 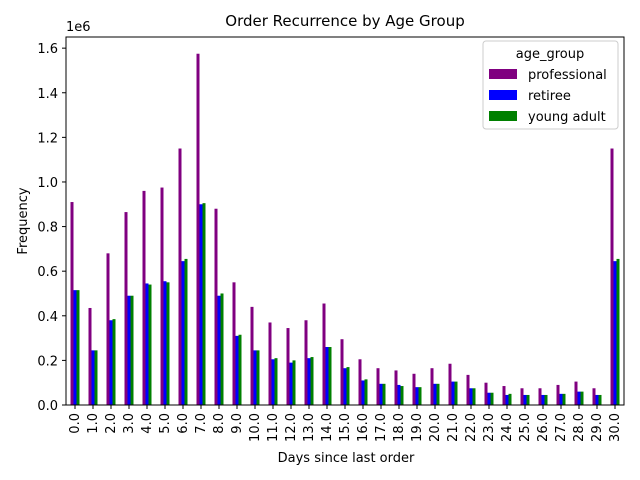 I want to click on y-axis-title: Frequency, so click(x=23, y=220).